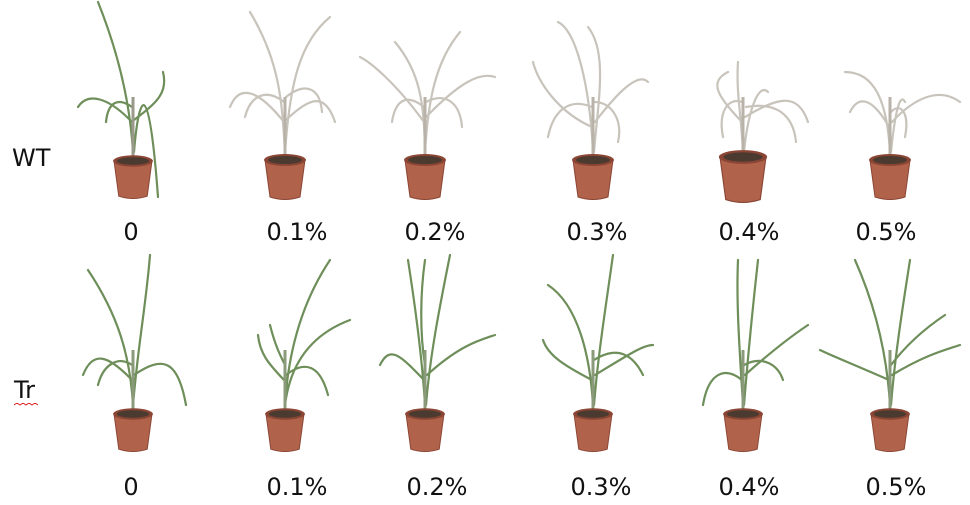  Describe the element at coordinates (896, 487) in the screenshot. I see `conc-label-tr-5: 0.5%` at that location.